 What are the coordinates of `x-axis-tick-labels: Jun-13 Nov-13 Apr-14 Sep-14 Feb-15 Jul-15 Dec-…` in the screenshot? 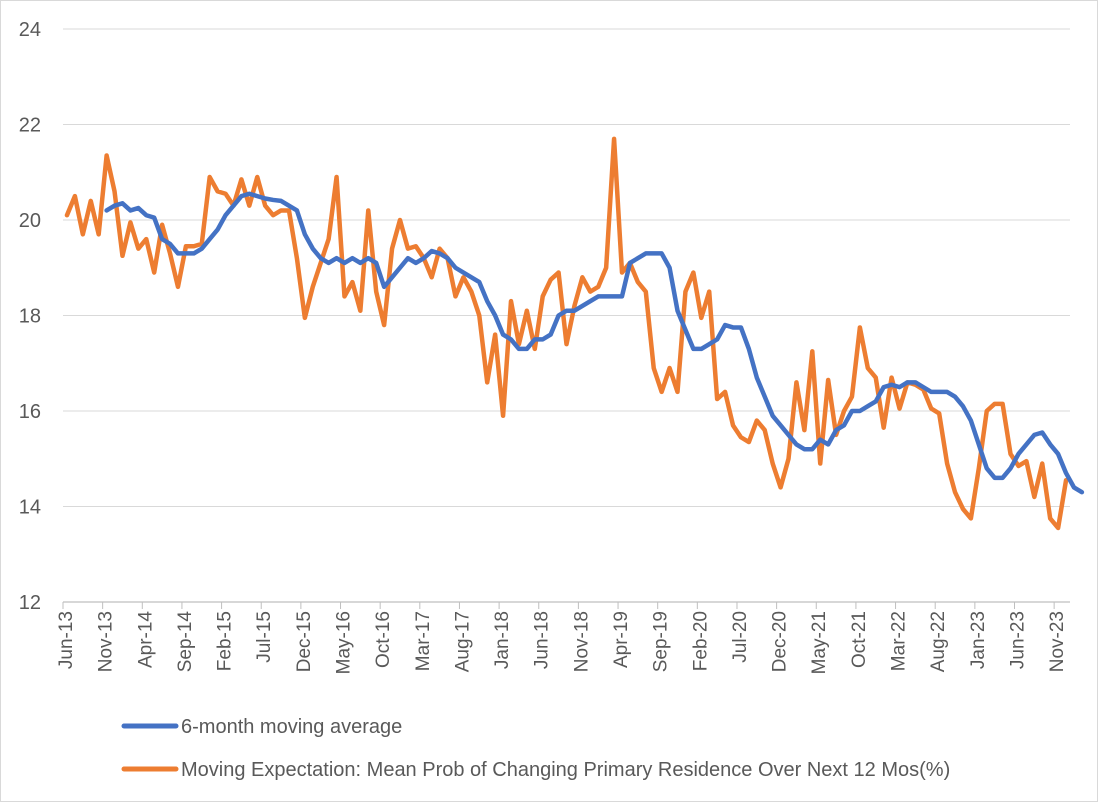 It's located at (562, 643).